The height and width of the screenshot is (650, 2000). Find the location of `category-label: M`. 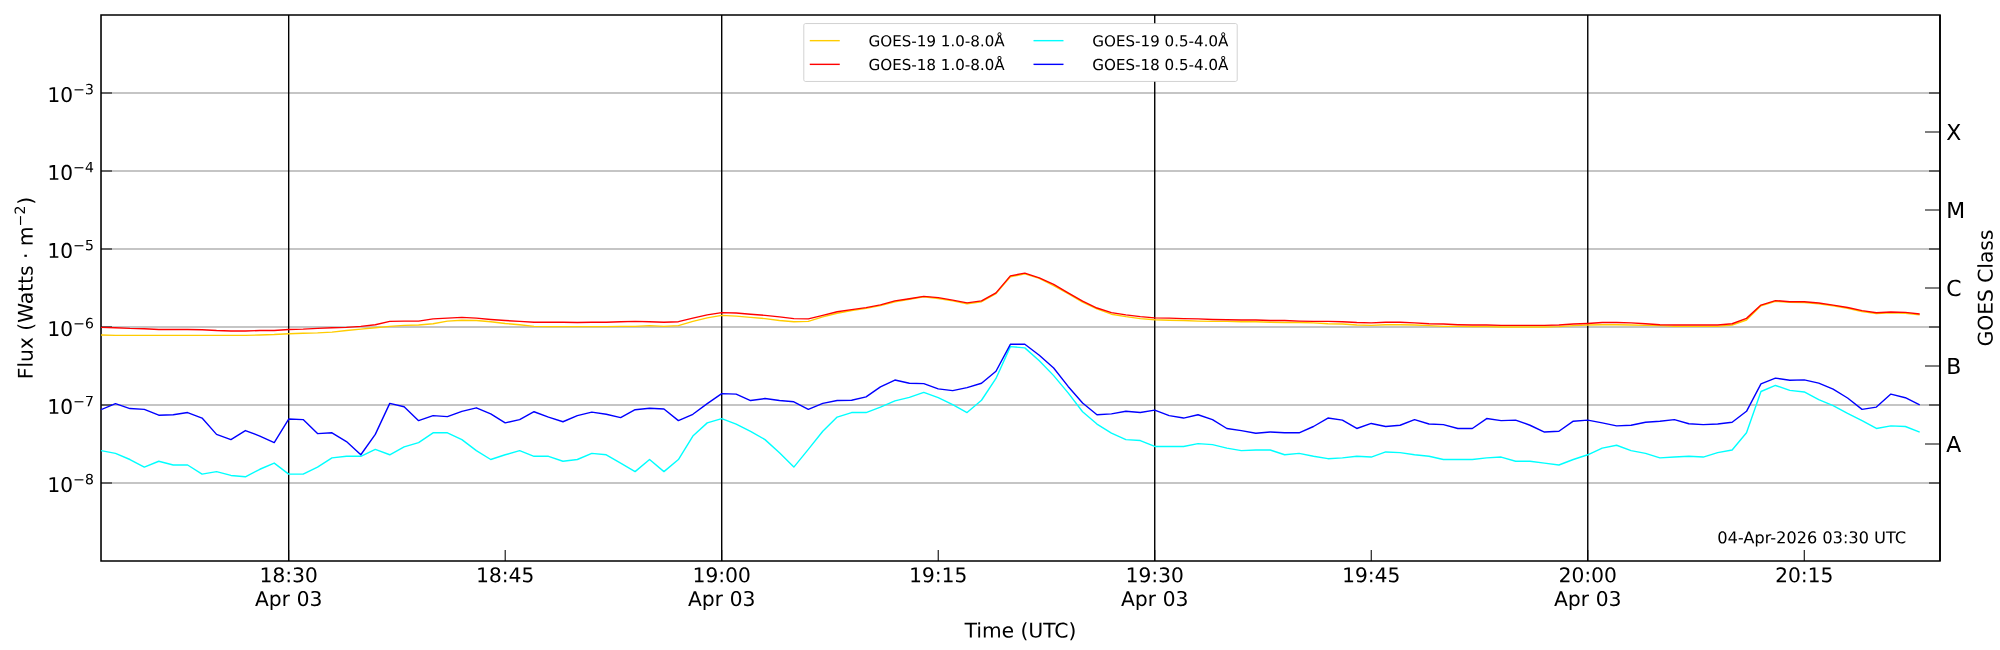

category-label: M is located at coordinates (1956, 209).